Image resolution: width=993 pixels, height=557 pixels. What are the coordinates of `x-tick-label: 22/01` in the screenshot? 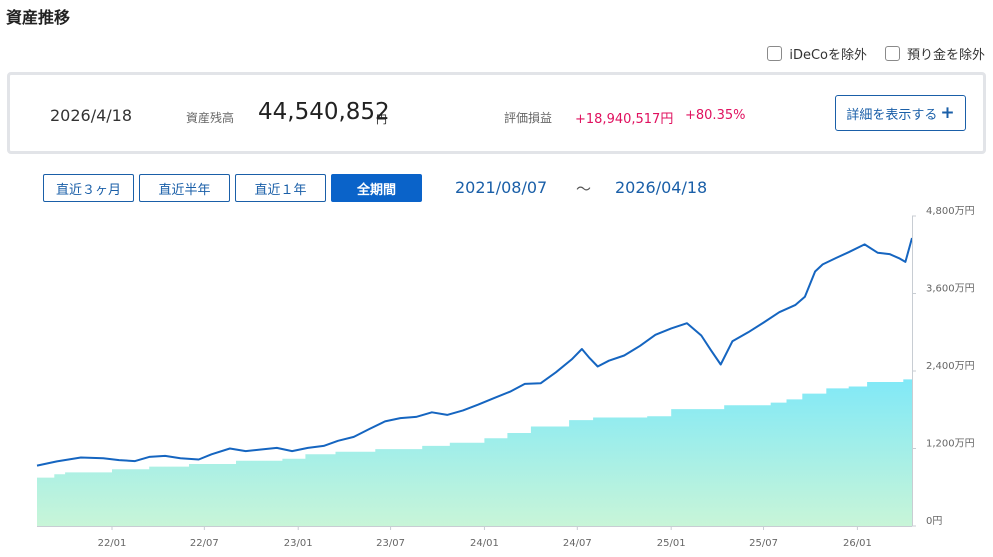 It's located at (112, 543).